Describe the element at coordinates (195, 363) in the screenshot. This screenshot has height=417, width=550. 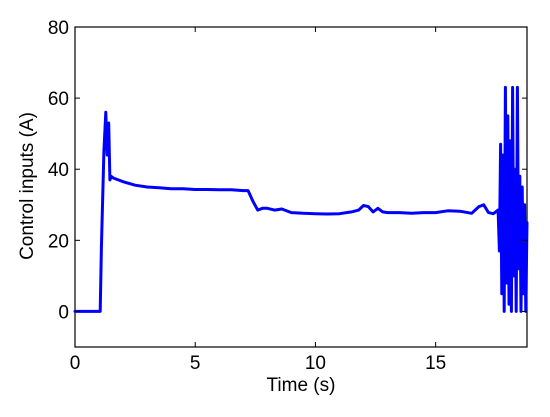
I see `x-tick-label: 5` at that location.